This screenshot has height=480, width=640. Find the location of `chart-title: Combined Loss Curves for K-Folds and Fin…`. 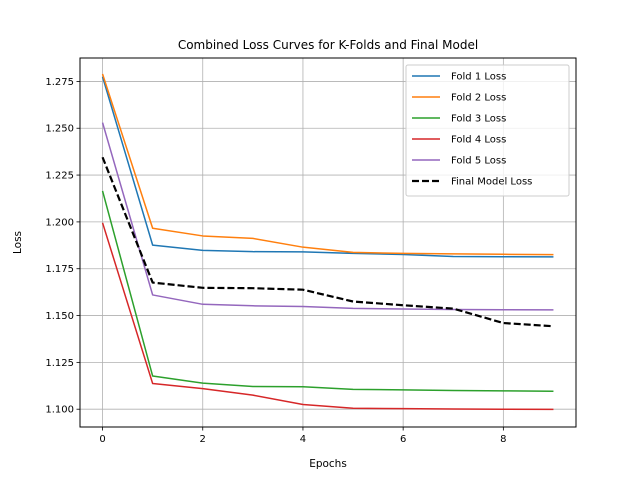

chart-title: Combined Loss Curves for K-Folds and Fin… is located at coordinates (328, 45).